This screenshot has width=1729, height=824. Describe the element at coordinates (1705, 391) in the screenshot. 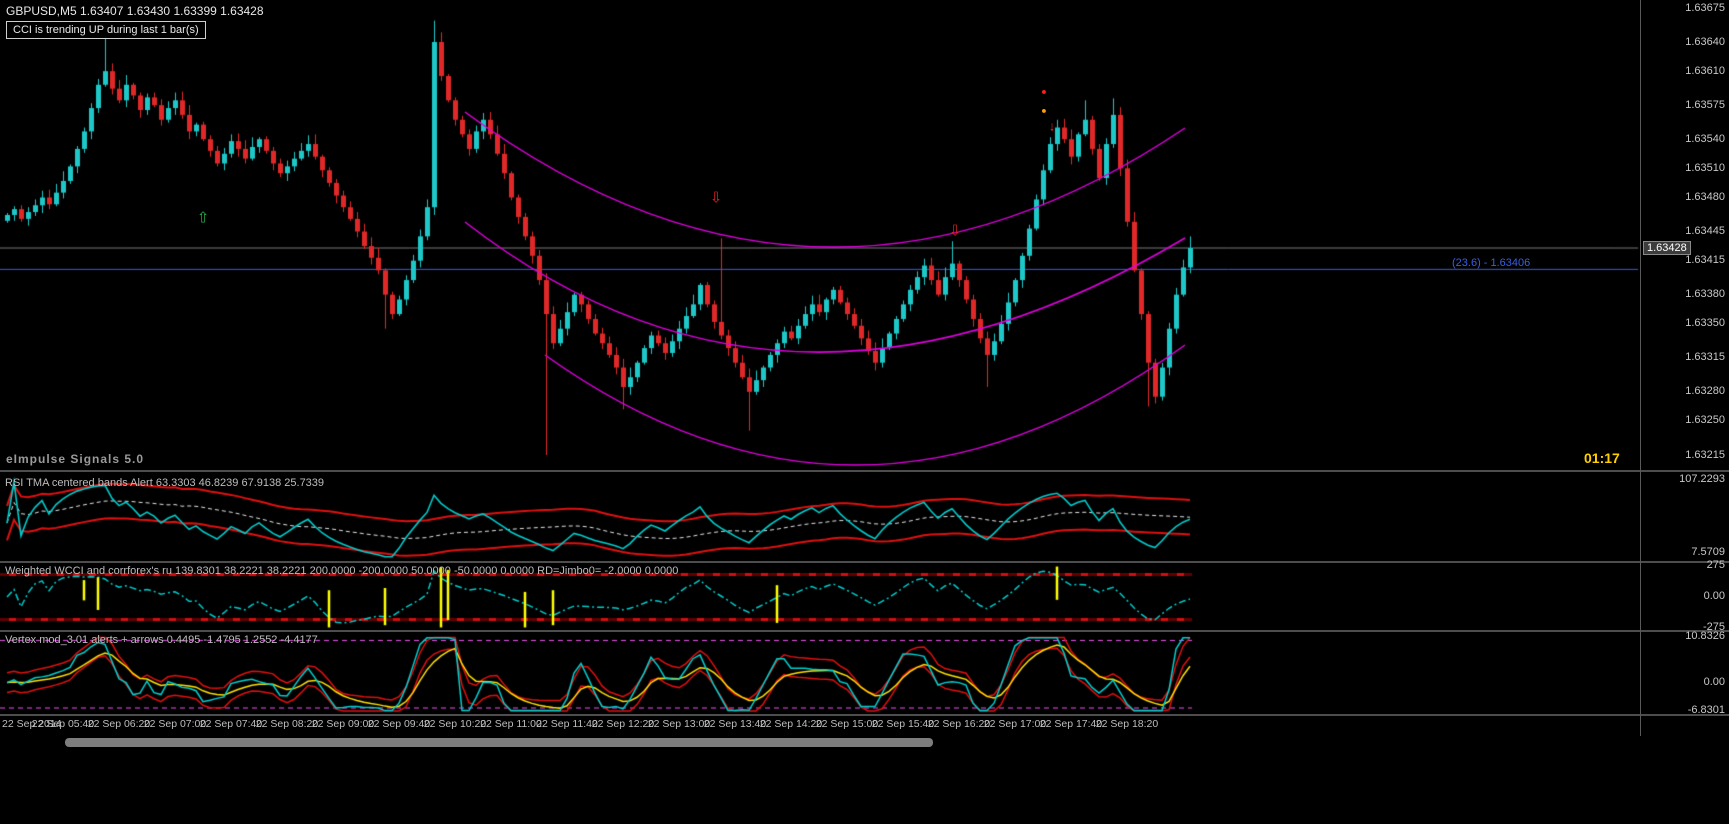

I see `price-axis-label: 1.63280` at that location.